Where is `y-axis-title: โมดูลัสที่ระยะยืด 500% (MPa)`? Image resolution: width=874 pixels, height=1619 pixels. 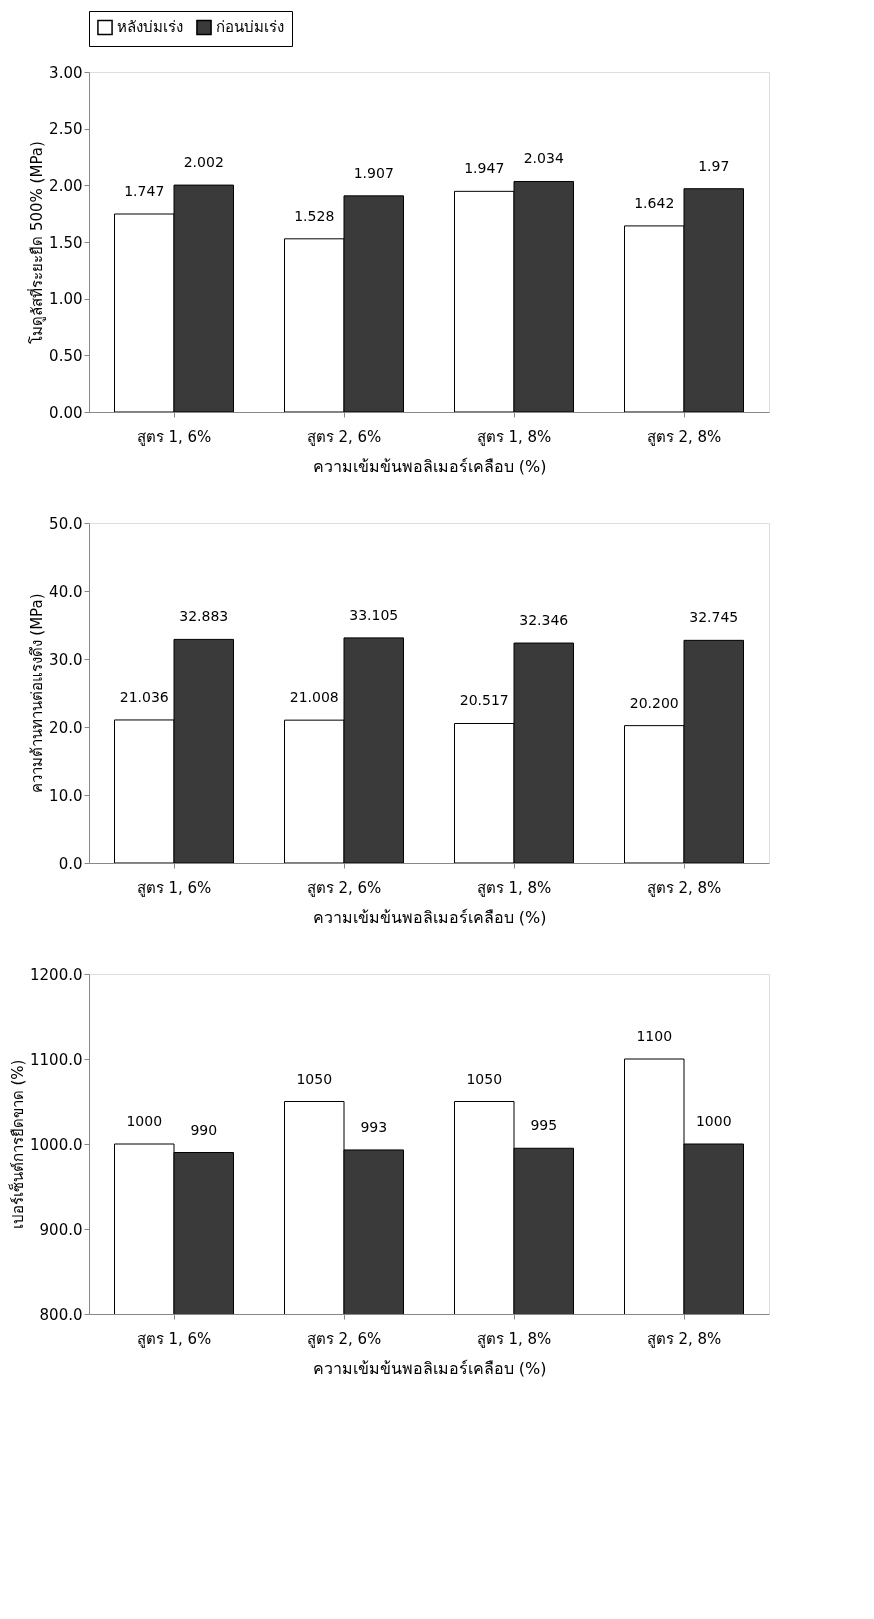
y-axis-title: โมดูลัสที่ระยะยืด 500% (MPa) is located at coordinates (36, 242).